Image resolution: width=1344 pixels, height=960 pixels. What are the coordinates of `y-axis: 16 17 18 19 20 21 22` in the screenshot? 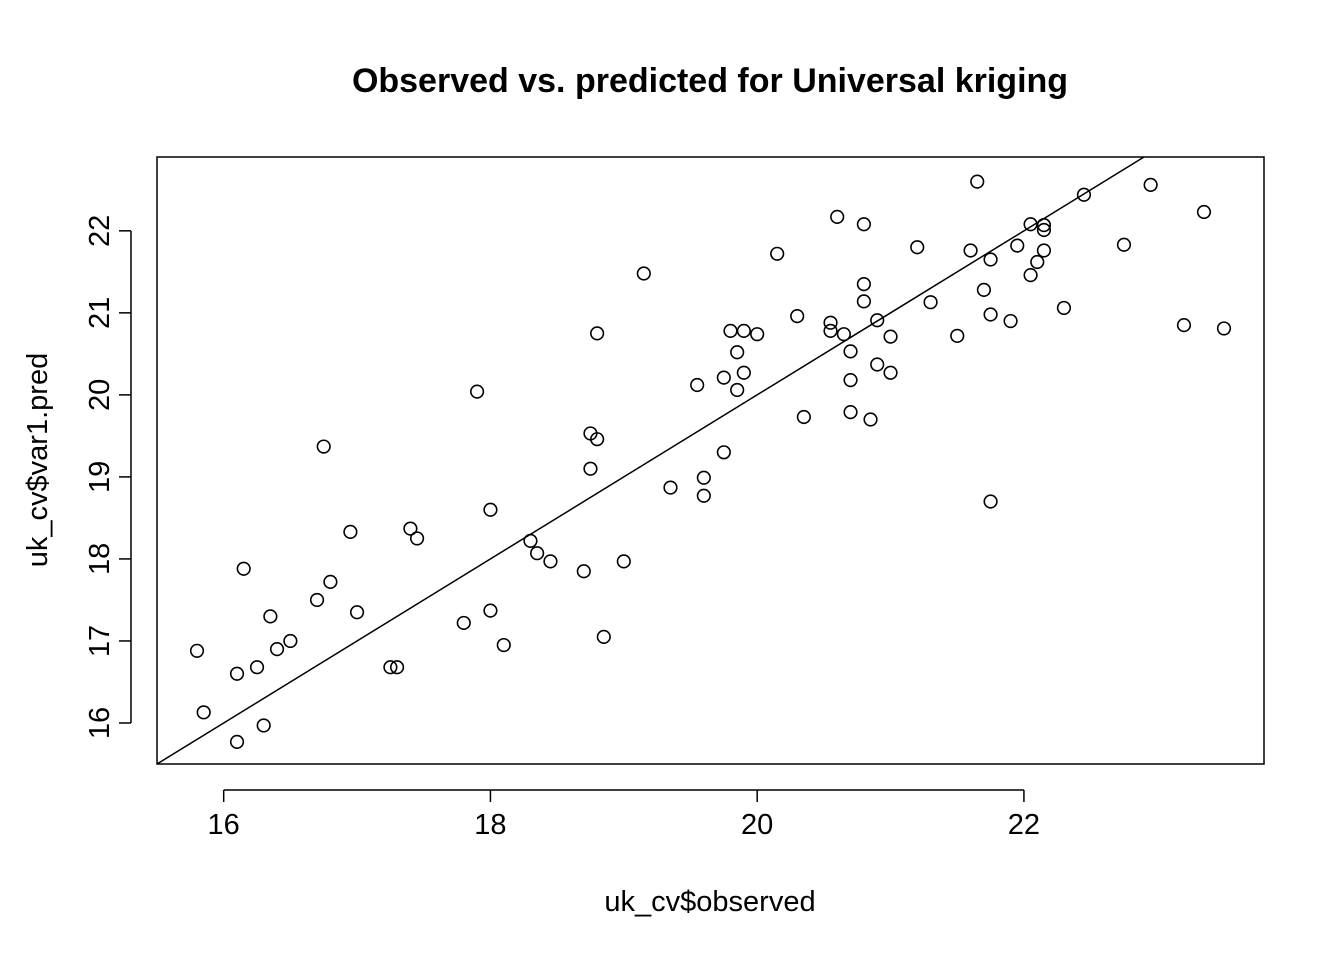 It's located at (108, 477).